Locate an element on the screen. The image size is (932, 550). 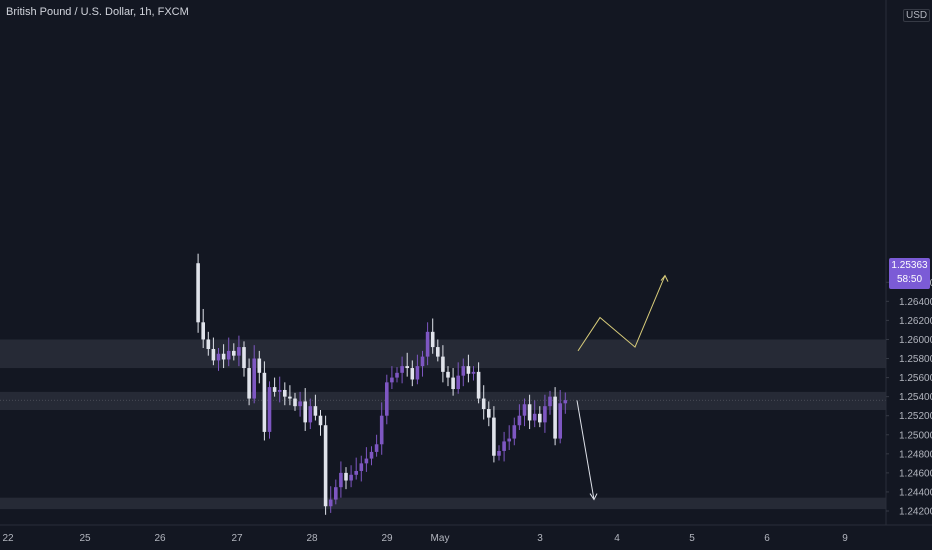
last-price-value: 1.25363 is located at coordinates (909, 265).